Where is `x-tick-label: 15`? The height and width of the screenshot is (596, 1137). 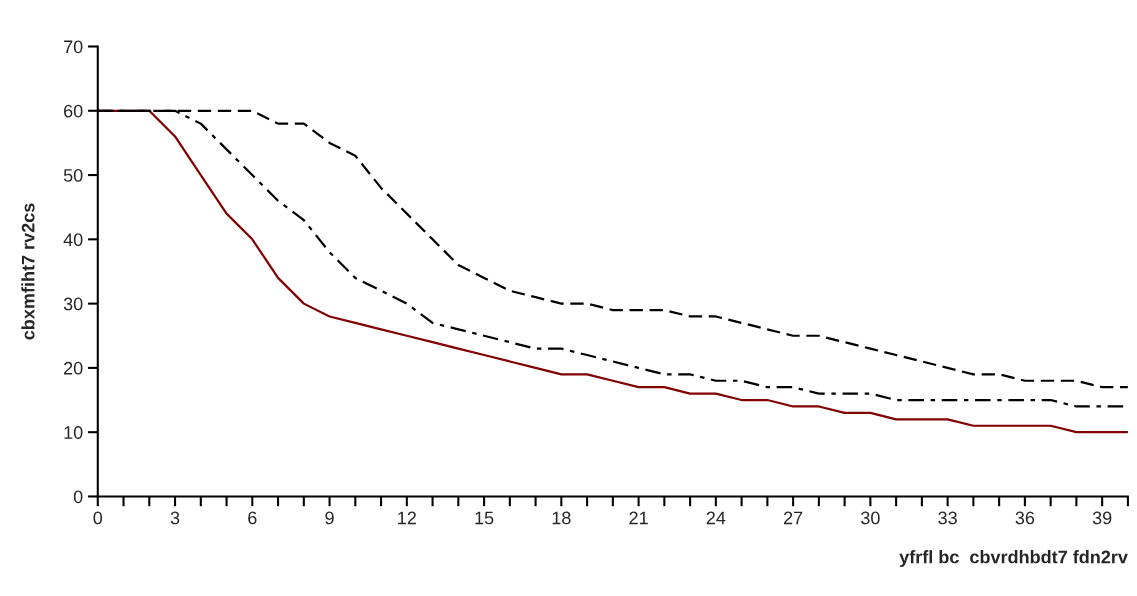
x-tick-label: 15 is located at coordinates (484, 518).